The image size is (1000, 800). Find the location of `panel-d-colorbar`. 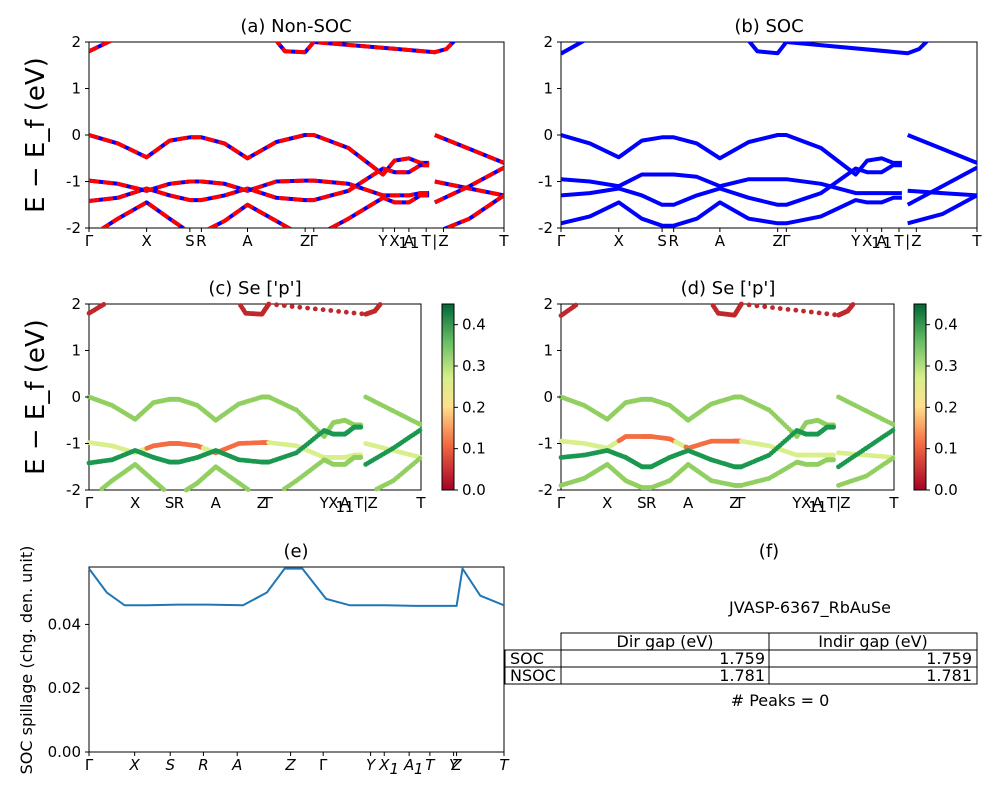

panel-d-colorbar is located at coordinates (920, 397).